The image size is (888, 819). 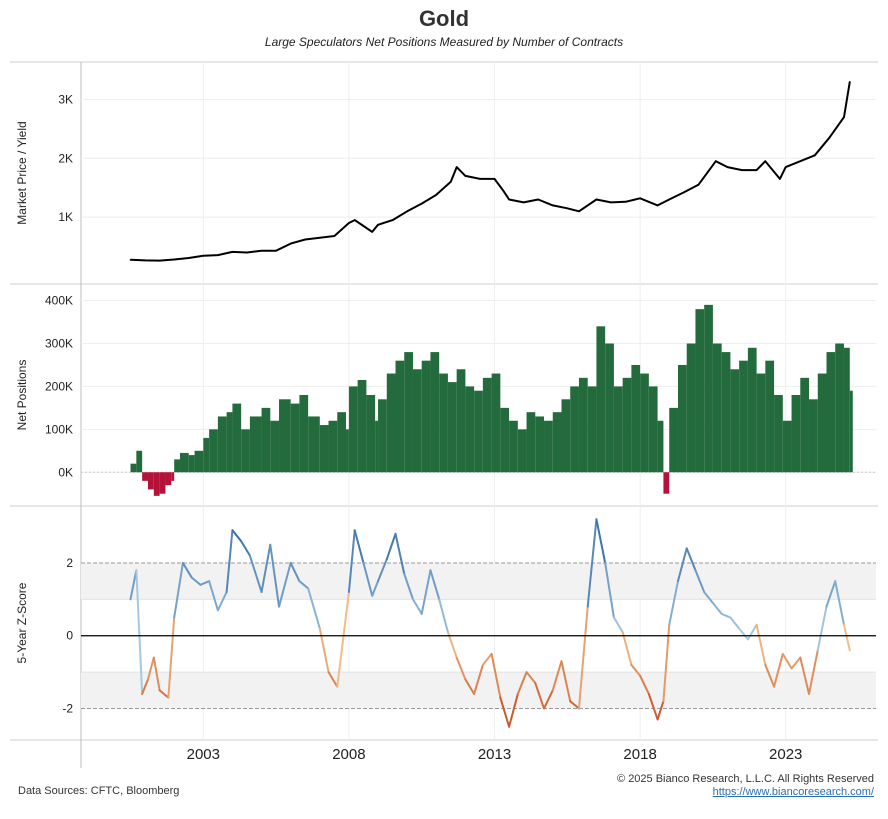 I want to click on chart-title: Gold, so click(x=444, y=18).